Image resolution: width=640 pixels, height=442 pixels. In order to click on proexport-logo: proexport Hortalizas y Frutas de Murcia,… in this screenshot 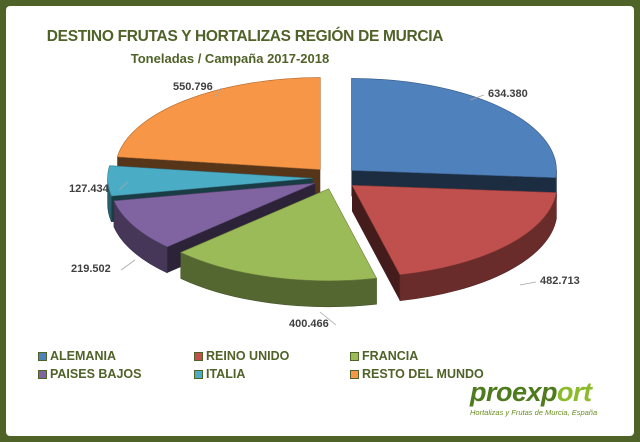, I will do `click(533, 397)`.